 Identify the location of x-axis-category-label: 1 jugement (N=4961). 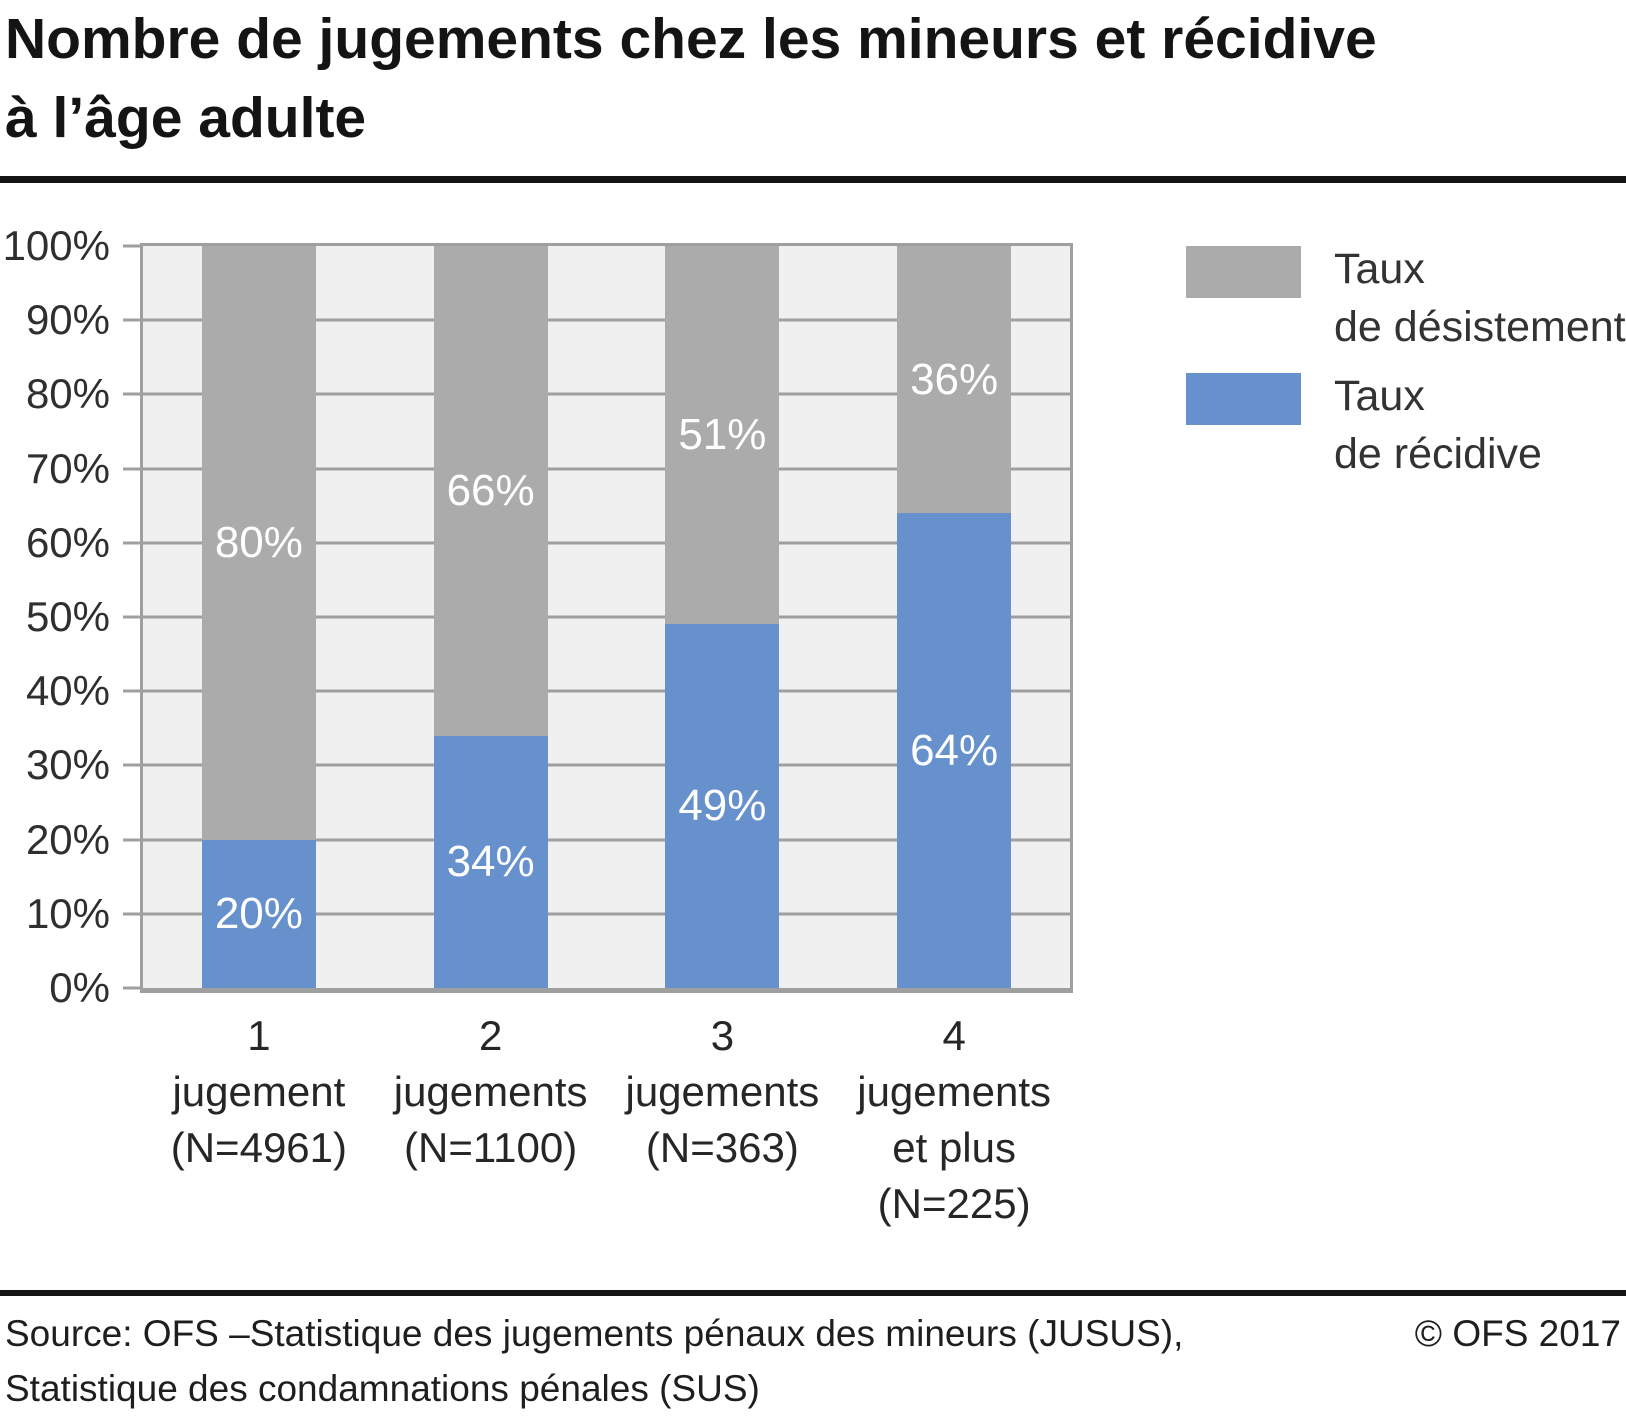
(259, 1091).